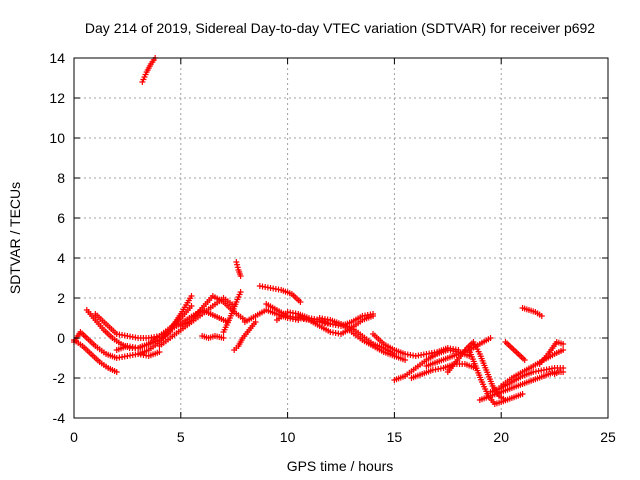  What do you see at coordinates (61, 178) in the screenshot?
I see `y-tick-label: 8` at bounding box center [61, 178].